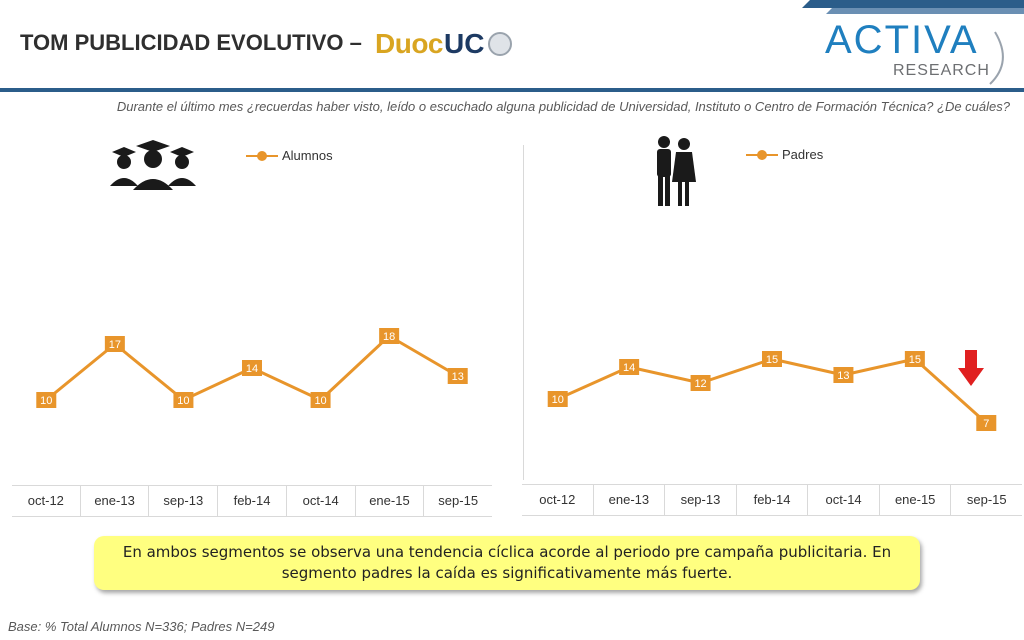  What do you see at coordinates (902, 40) in the screenshot?
I see `brand-name: ACTIVA` at bounding box center [902, 40].